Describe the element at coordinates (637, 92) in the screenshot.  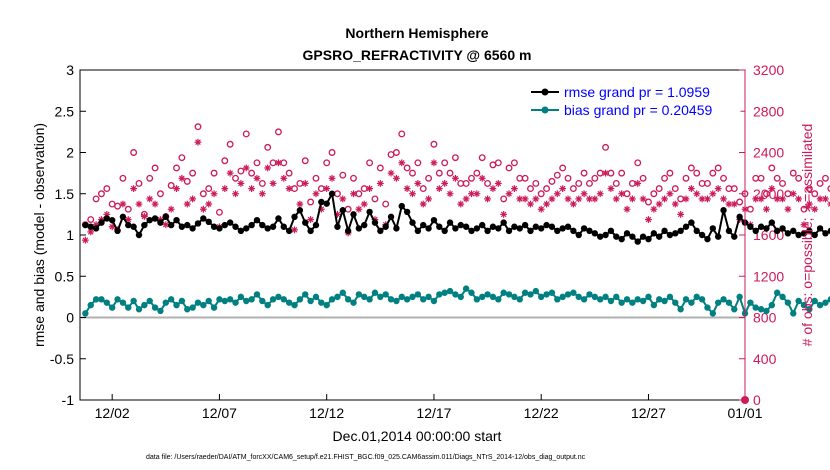
I see `legend-rmse-label: rmse grand pr = 1.0959` at that location.